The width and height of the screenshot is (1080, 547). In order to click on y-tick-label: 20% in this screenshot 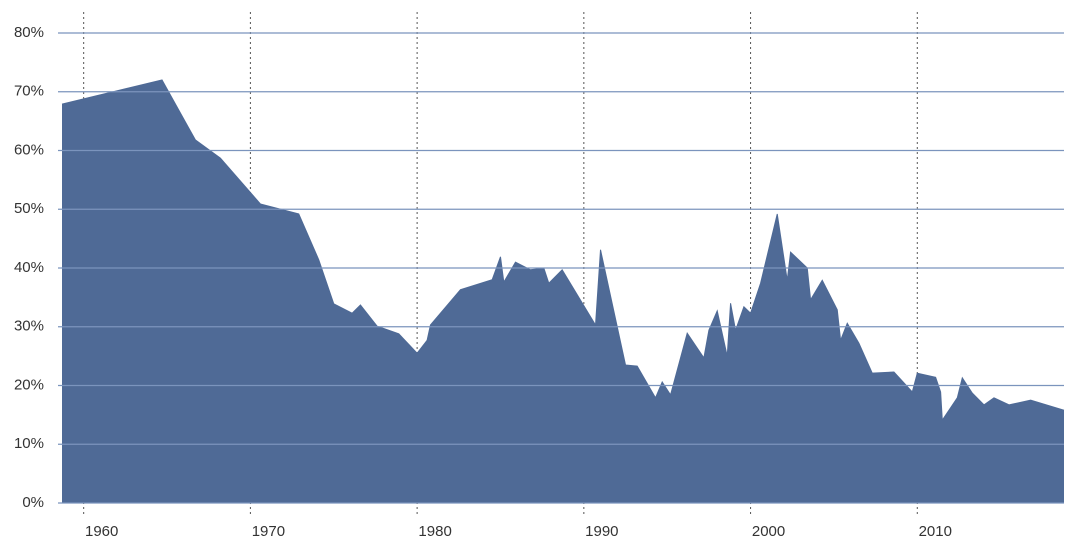, I will do `click(29, 384)`.